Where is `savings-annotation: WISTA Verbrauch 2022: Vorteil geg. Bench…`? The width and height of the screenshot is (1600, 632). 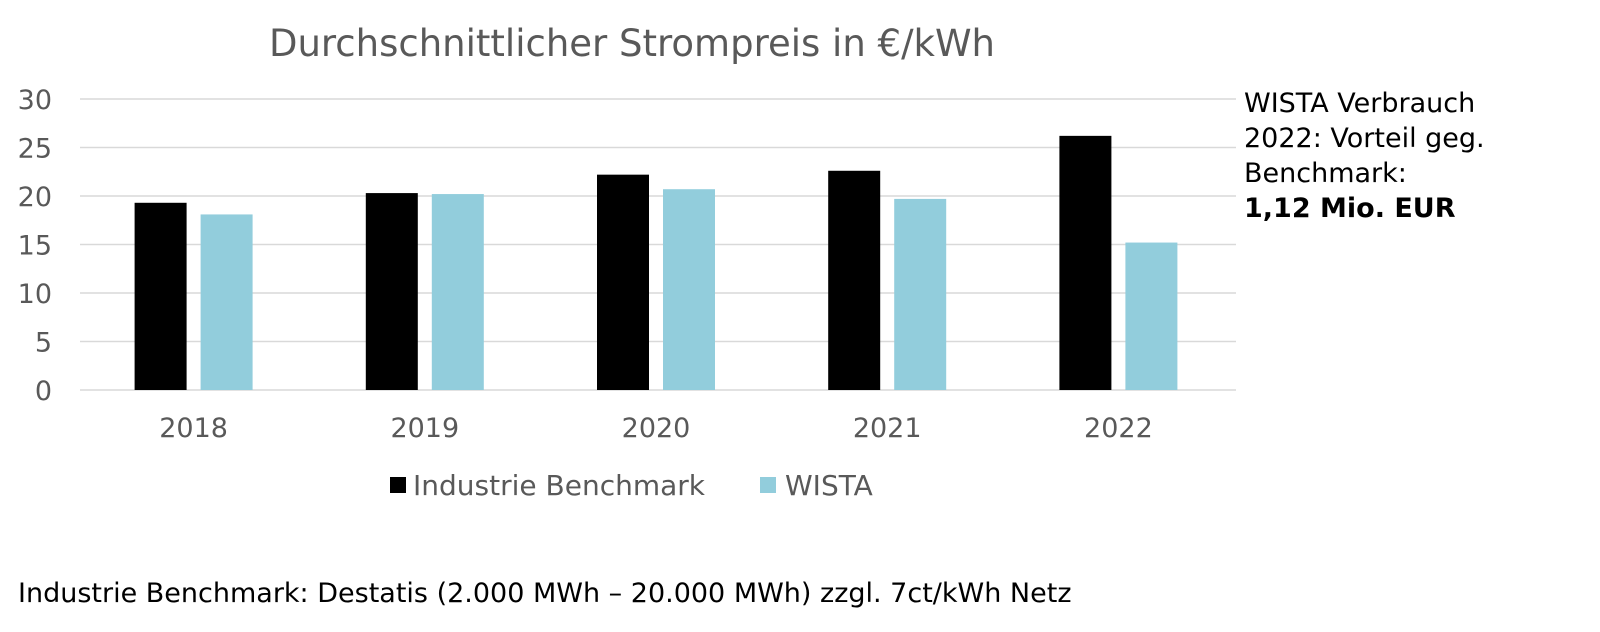 savings-annotation: WISTA Verbrauch 2022: Vorteil geg. Bench… is located at coordinates (1414, 156).